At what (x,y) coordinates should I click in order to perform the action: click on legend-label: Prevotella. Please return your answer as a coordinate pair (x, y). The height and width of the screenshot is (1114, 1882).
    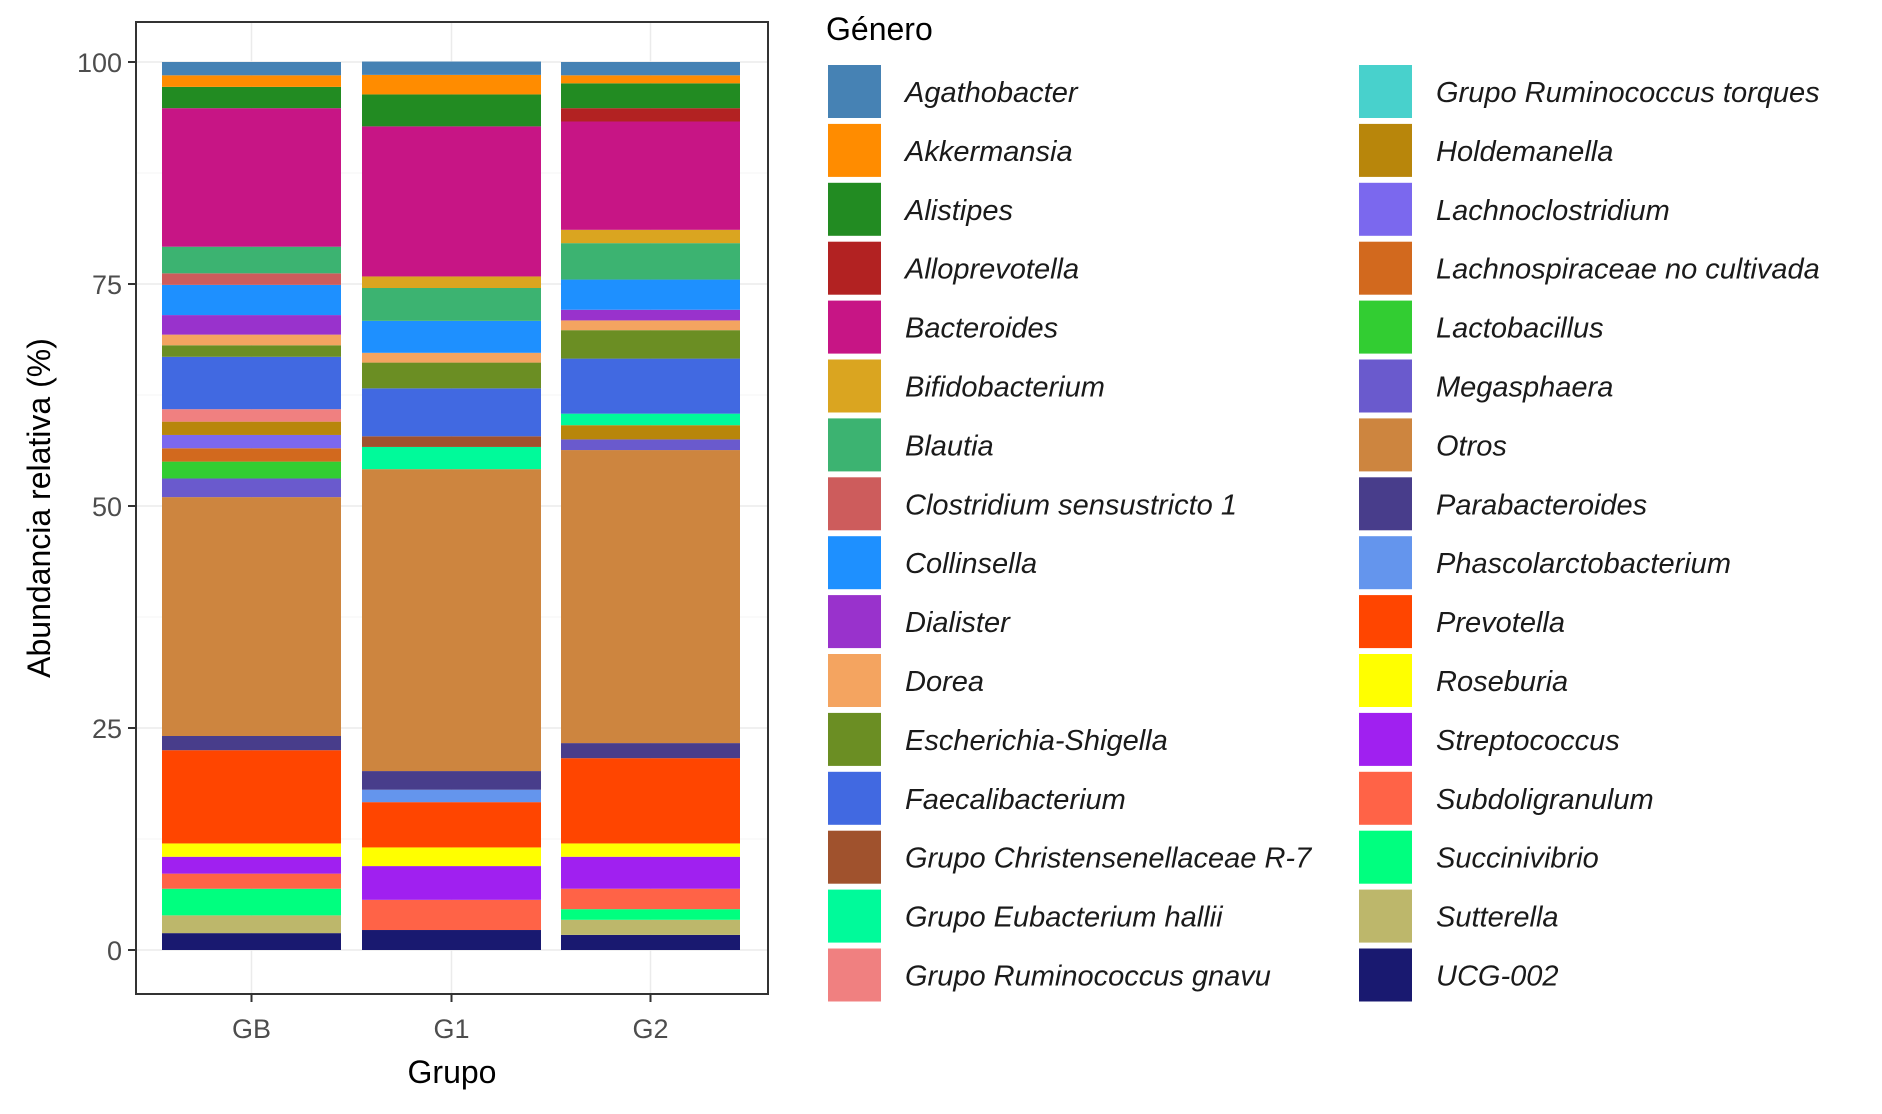
    Looking at the image, I should click on (1500, 623).